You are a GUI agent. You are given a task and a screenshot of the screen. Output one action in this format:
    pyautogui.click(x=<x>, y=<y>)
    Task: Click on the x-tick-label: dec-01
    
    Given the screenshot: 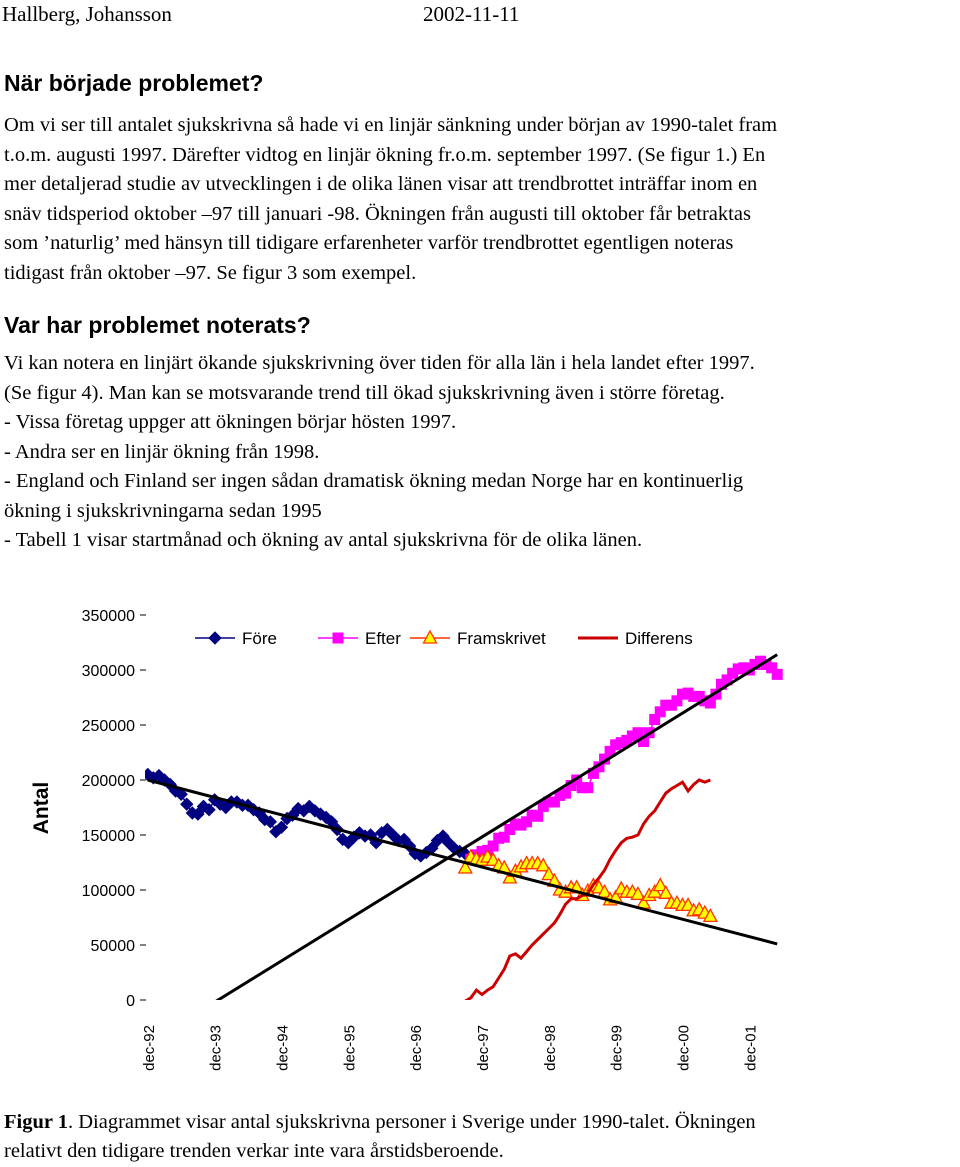 What is the action you would take?
    pyautogui.click(x=750, y=1048)
    